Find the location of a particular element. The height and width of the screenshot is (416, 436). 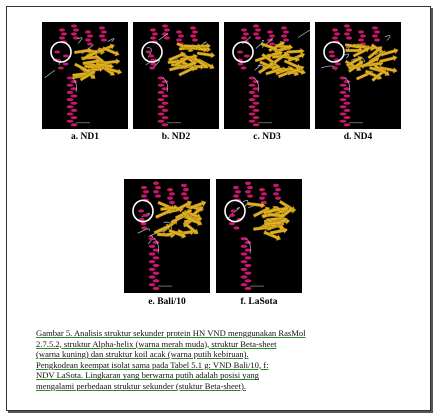

panel-nd1 is located at coordinates (85, 75).